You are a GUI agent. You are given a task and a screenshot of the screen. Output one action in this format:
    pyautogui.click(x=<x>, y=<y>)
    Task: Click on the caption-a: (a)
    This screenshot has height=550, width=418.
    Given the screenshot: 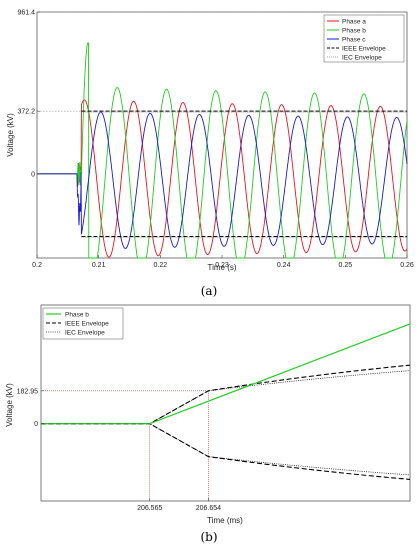 What is the action you would take?
    pyautogui.click(x=209, y=291)
    